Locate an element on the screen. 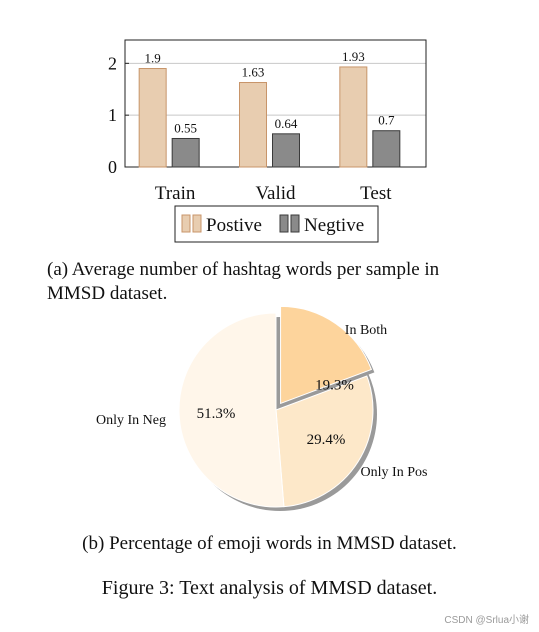 The height and width of the screenshot is (632, 539). bar-negtive-test is located at coordinates (386, 149).